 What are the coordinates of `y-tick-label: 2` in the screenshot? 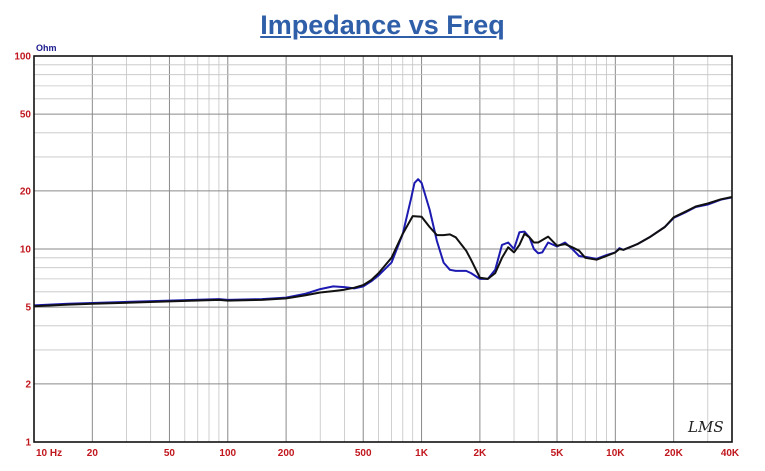 It's located at (28, 384).